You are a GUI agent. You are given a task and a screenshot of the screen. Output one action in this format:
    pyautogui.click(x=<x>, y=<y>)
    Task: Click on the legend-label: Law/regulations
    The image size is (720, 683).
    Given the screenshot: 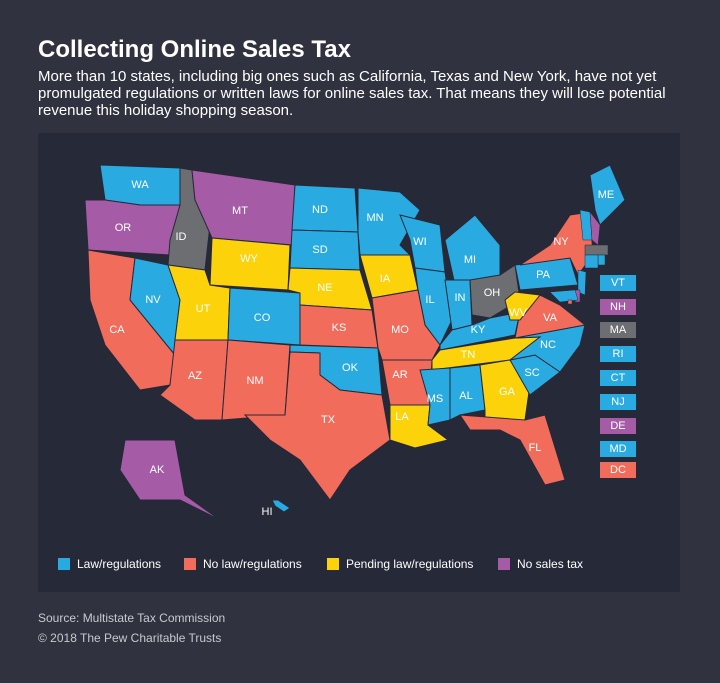 What is the action you would take?
    pyautogui.click(x=119, y=564)
    